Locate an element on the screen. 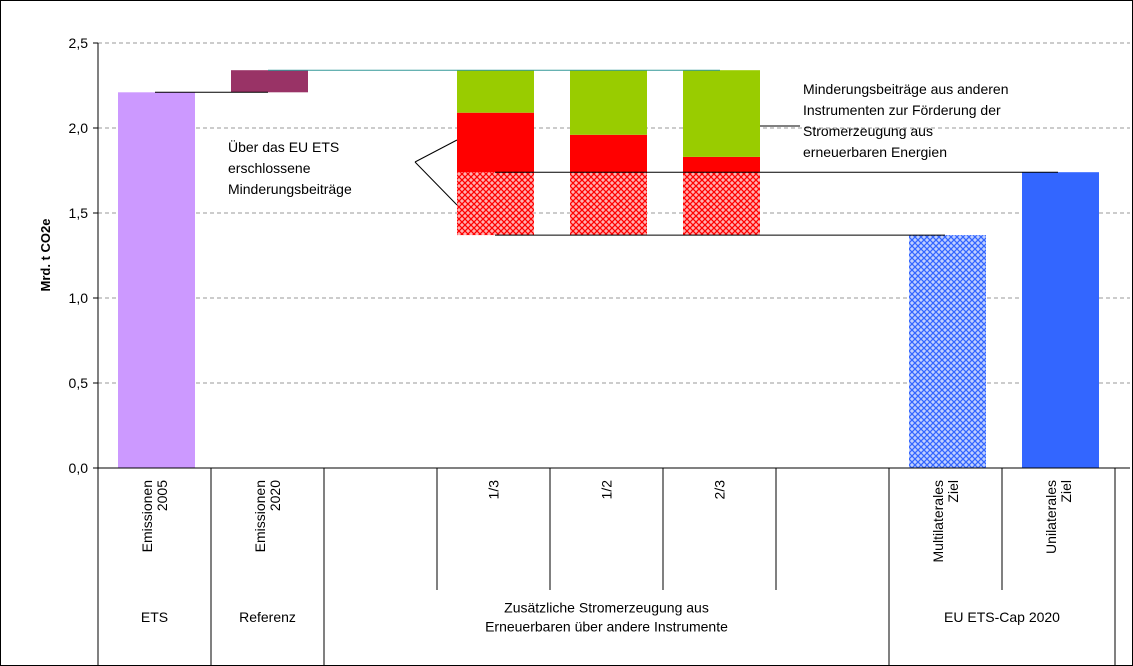 This screenshot has width=1133, height=666. group-label: Referenz is located at coordinates (267, 617).